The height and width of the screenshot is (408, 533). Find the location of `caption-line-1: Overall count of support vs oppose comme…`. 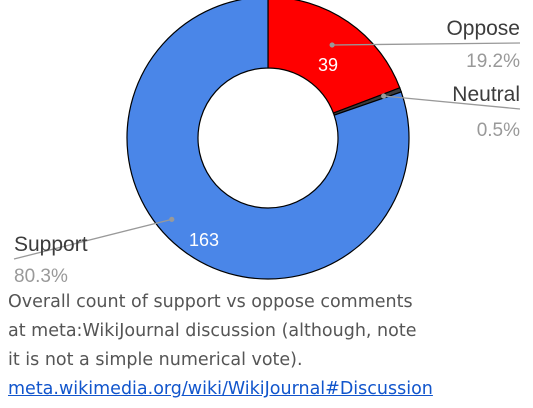

caption-line-1: Overall count of support vs oppose comme… is located at coordinates (210, 302).